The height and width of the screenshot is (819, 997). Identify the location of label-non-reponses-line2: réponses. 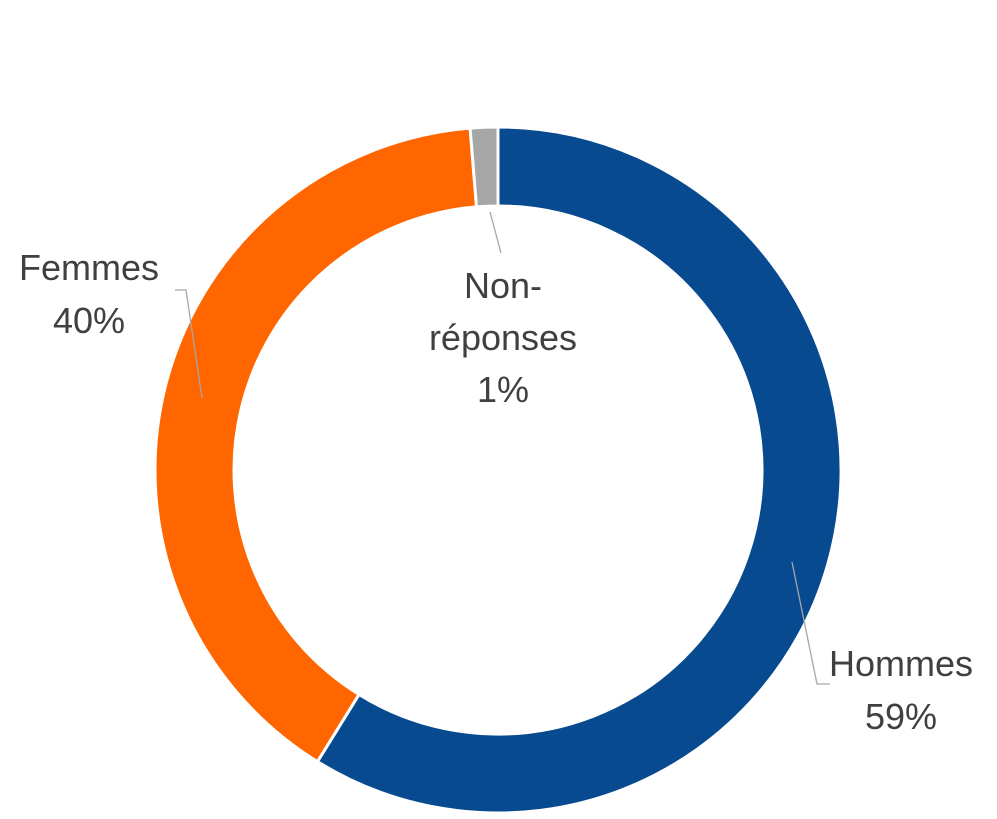
(503, 337).